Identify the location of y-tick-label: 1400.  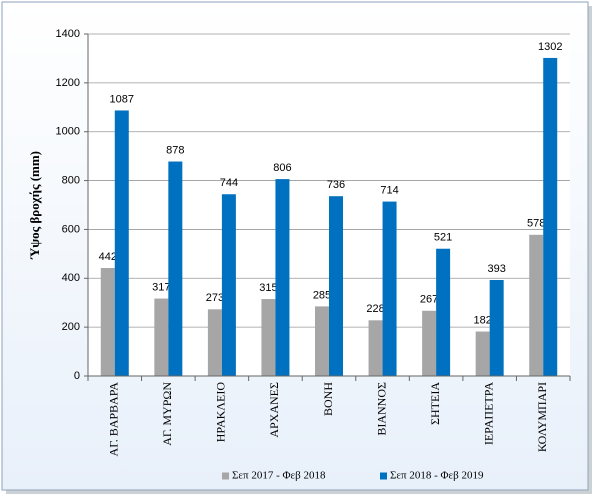
(68, 34).